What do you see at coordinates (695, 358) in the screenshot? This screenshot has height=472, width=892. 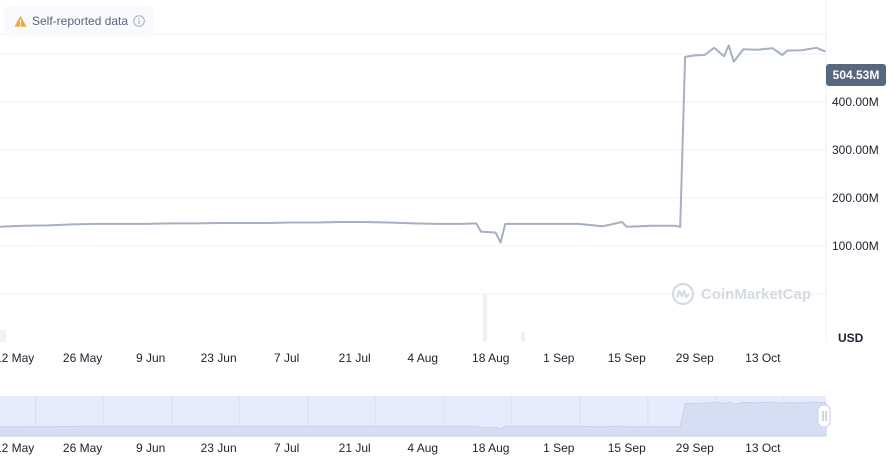 I see `x-tick-label: 29 Sep` at bounding box center [695, 358].